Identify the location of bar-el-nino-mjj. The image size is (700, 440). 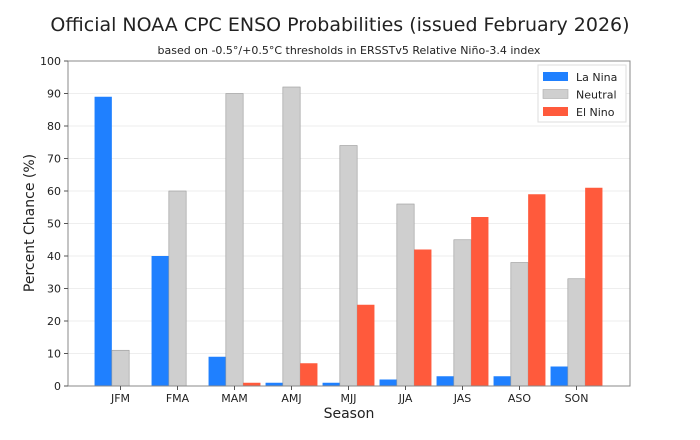
(366, 345).